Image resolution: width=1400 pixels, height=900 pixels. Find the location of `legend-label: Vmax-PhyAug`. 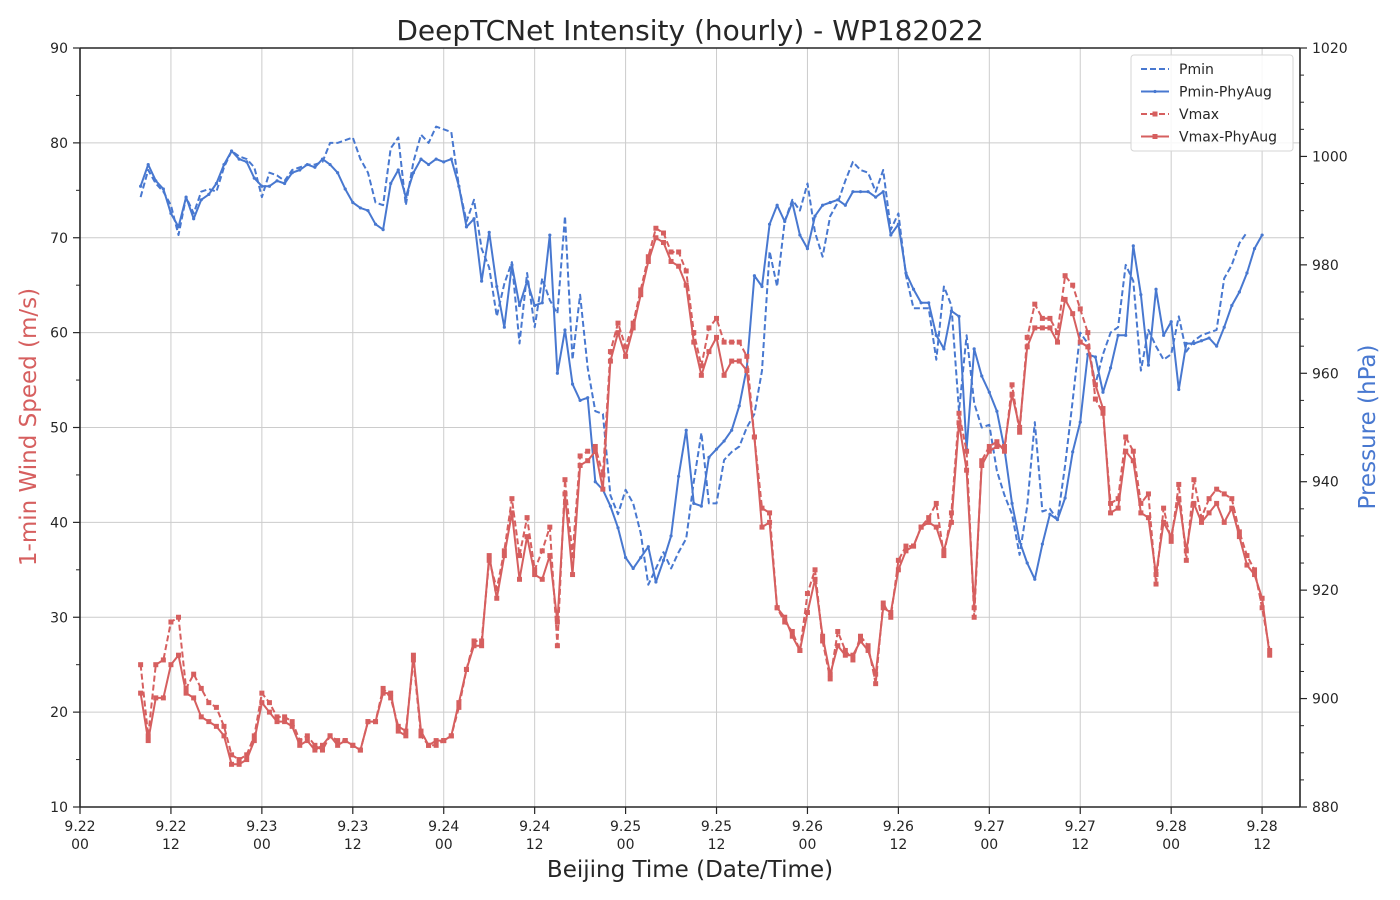

legend-label: Vmax-PhyAug is located at coordinates (1228, 138).